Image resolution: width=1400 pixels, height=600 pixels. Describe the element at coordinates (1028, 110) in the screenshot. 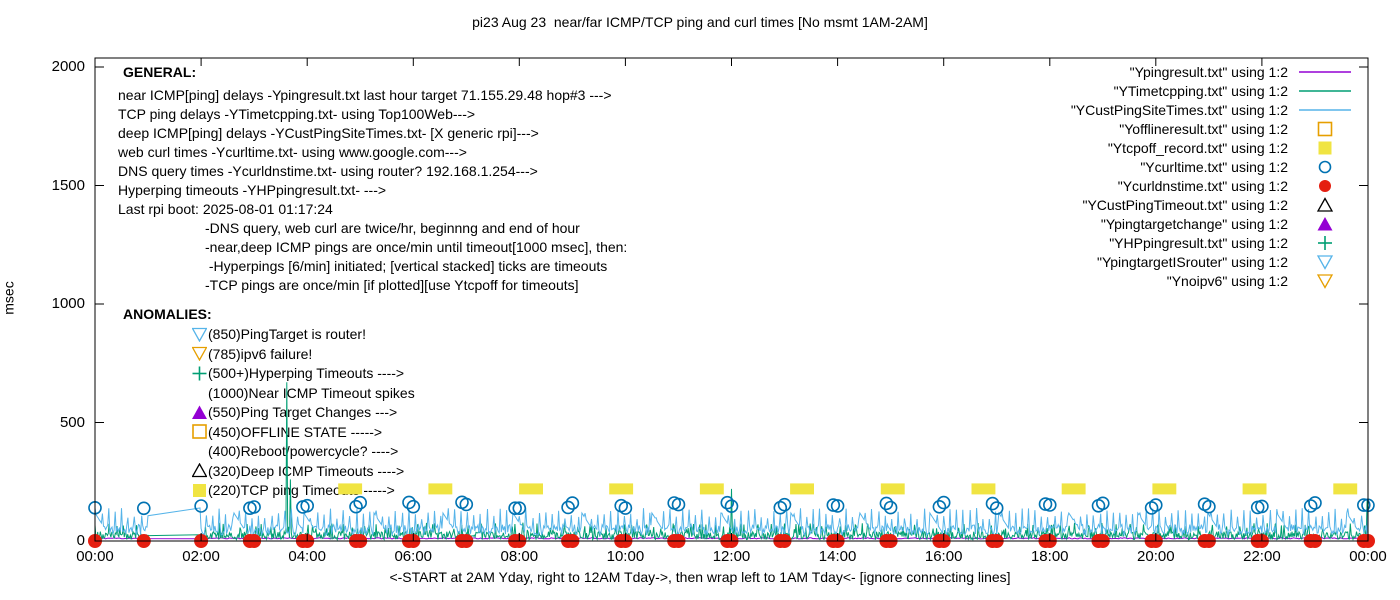

I see `legend-item: "YCustPingSiteTimes.txt" using 1:2` at that location.